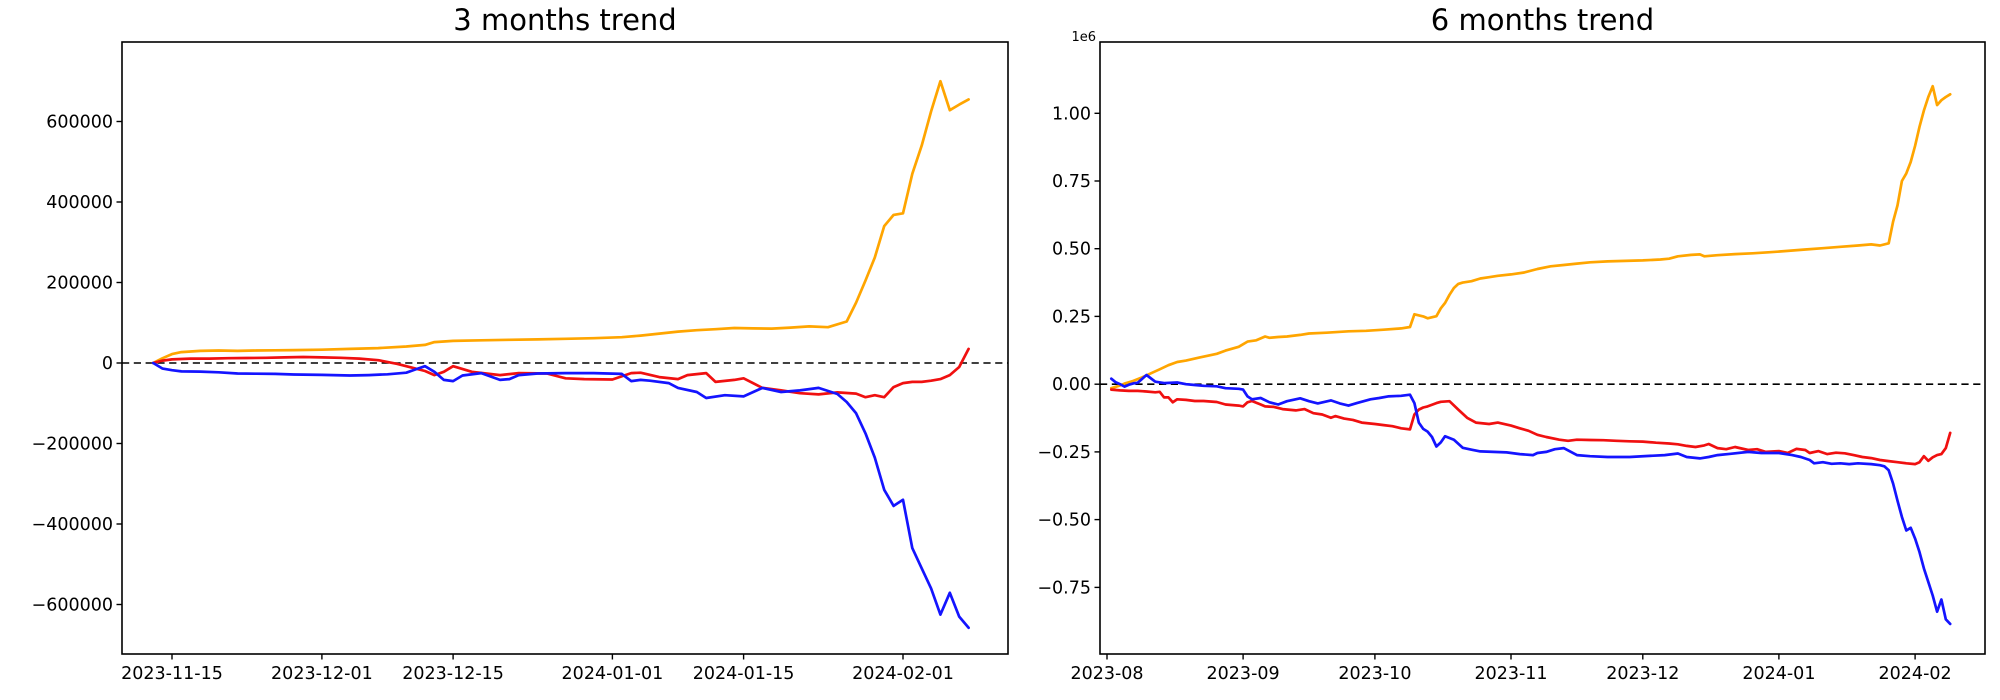 The image size is (2000, 700). Describe the element at coordinates (1243, 674) in the screenshot. I see `x-tick-label: 2023-09` at that location.